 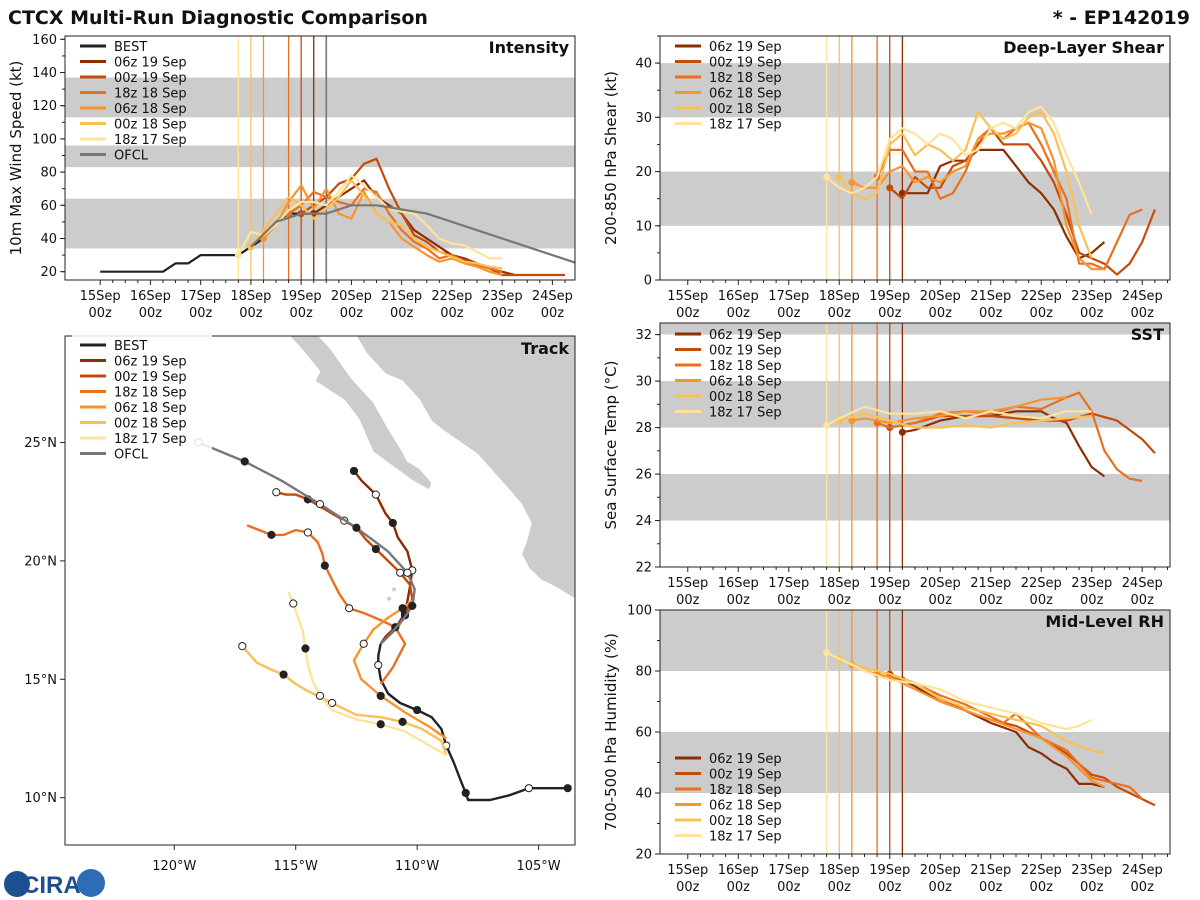 I want to click on sst-xtick-day: 15Sep, so click(x=687, y=583).